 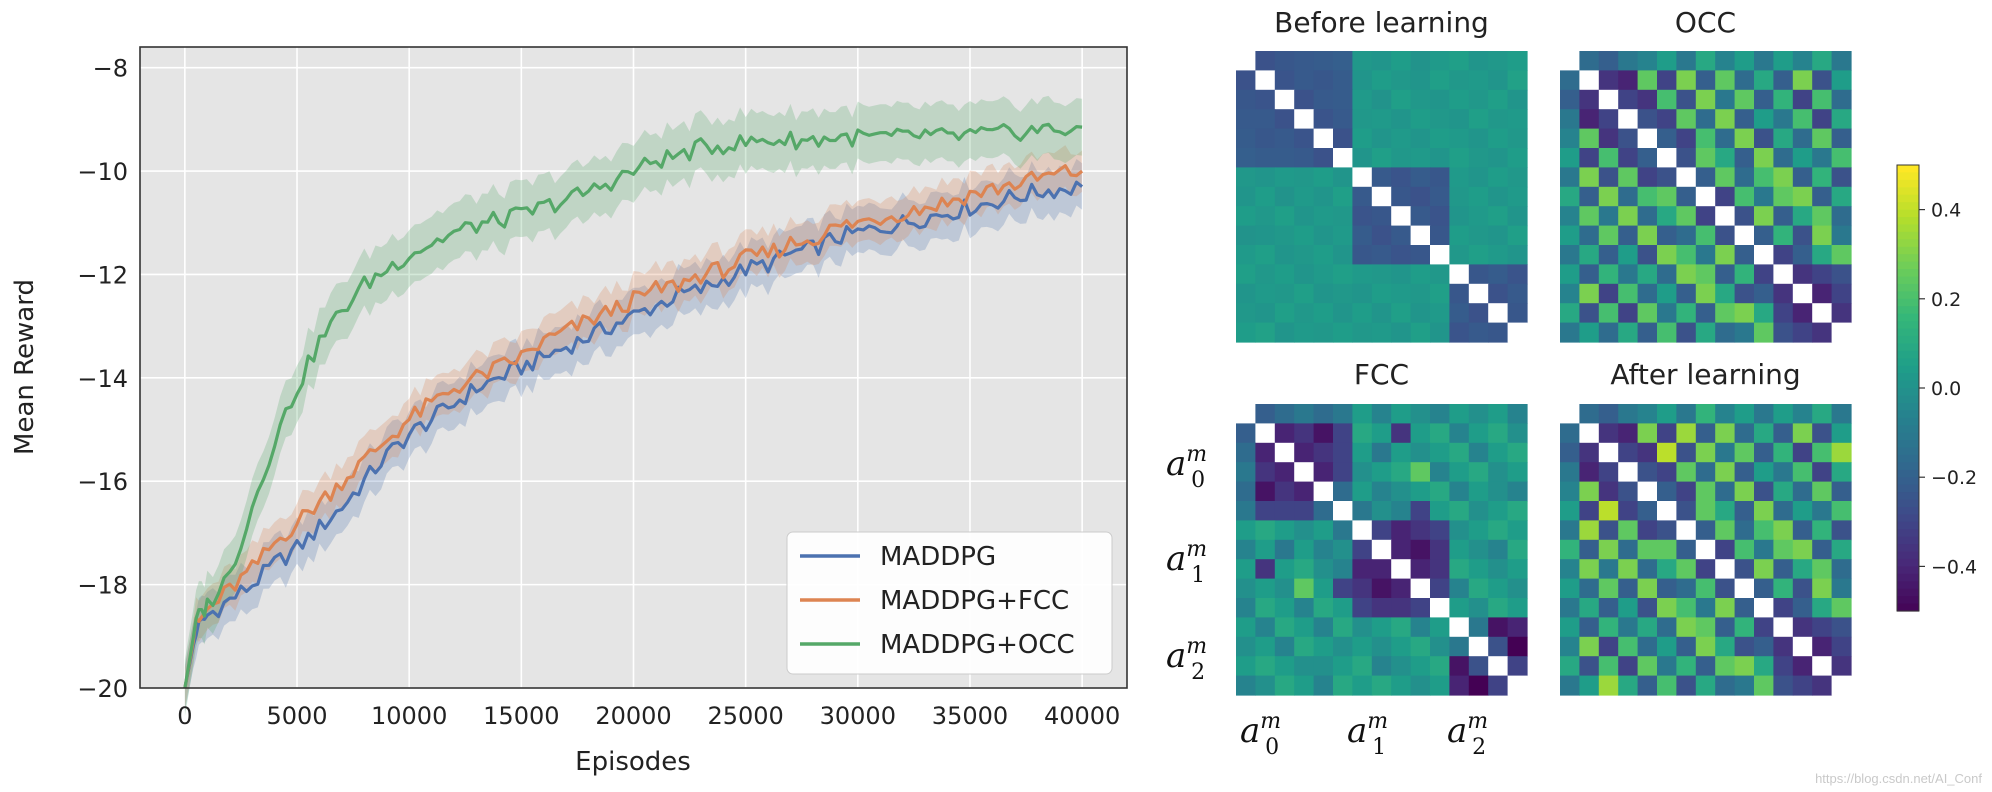 I want to click on legend-label: MADDPG+OCC, so click(x=977, y=645).